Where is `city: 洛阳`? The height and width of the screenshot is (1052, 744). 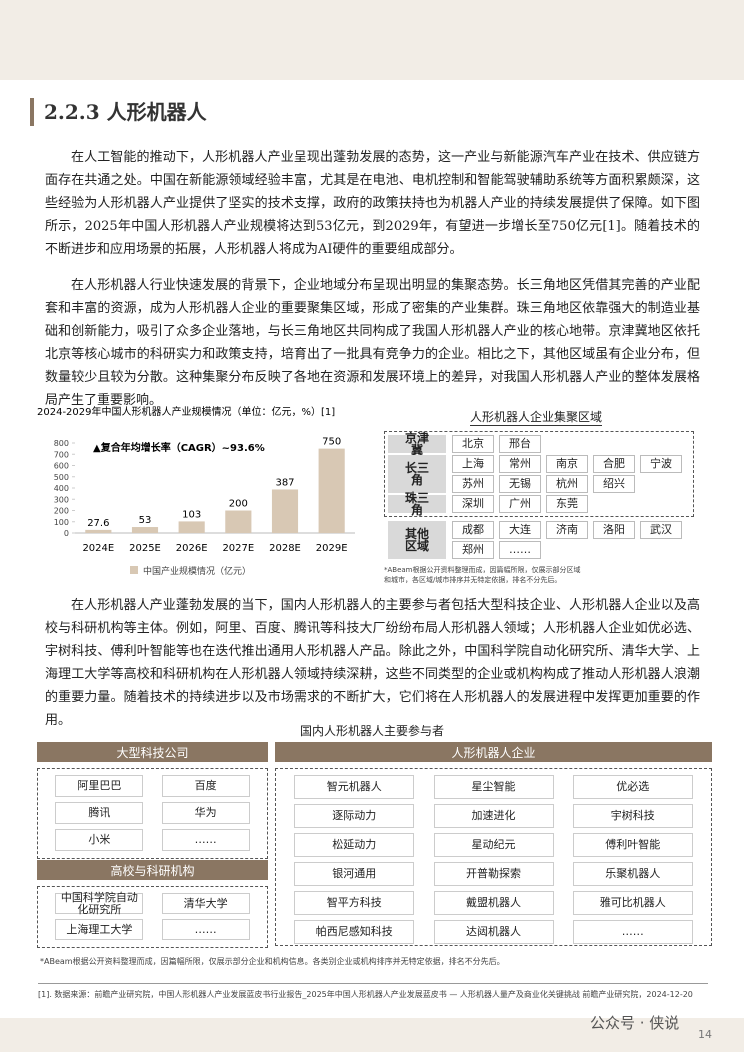 city: 洛阳 is located at coordinates (614, 530).